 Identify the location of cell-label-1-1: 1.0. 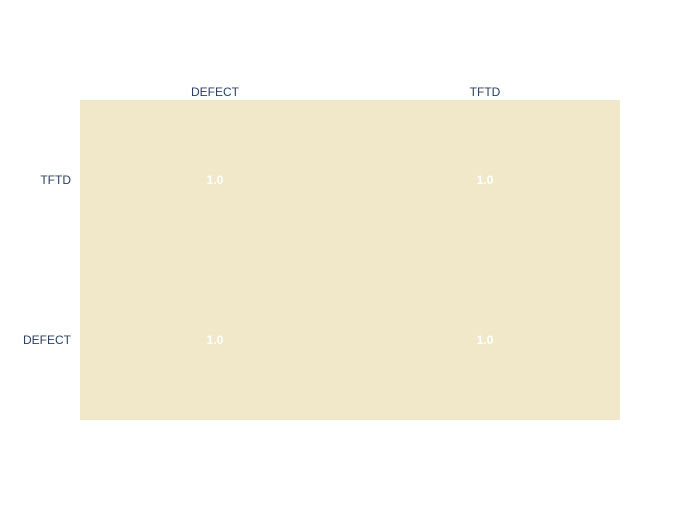
(485, 340).